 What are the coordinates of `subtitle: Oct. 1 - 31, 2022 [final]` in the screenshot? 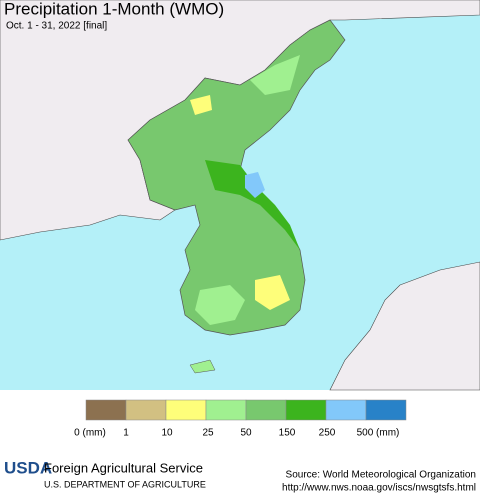 It's located at (56, 26).